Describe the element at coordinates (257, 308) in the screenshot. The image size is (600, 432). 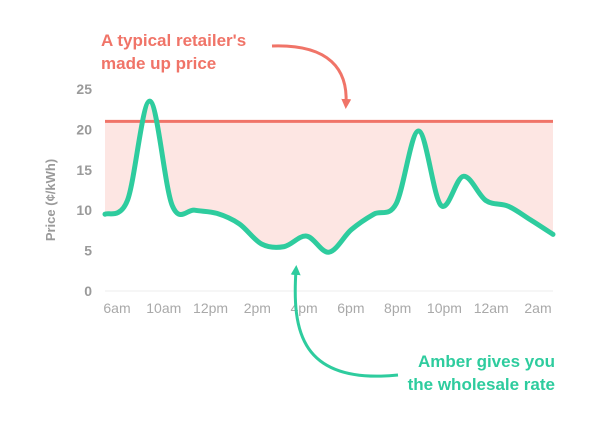
I see `x-tick-label: 2pm` at that location.